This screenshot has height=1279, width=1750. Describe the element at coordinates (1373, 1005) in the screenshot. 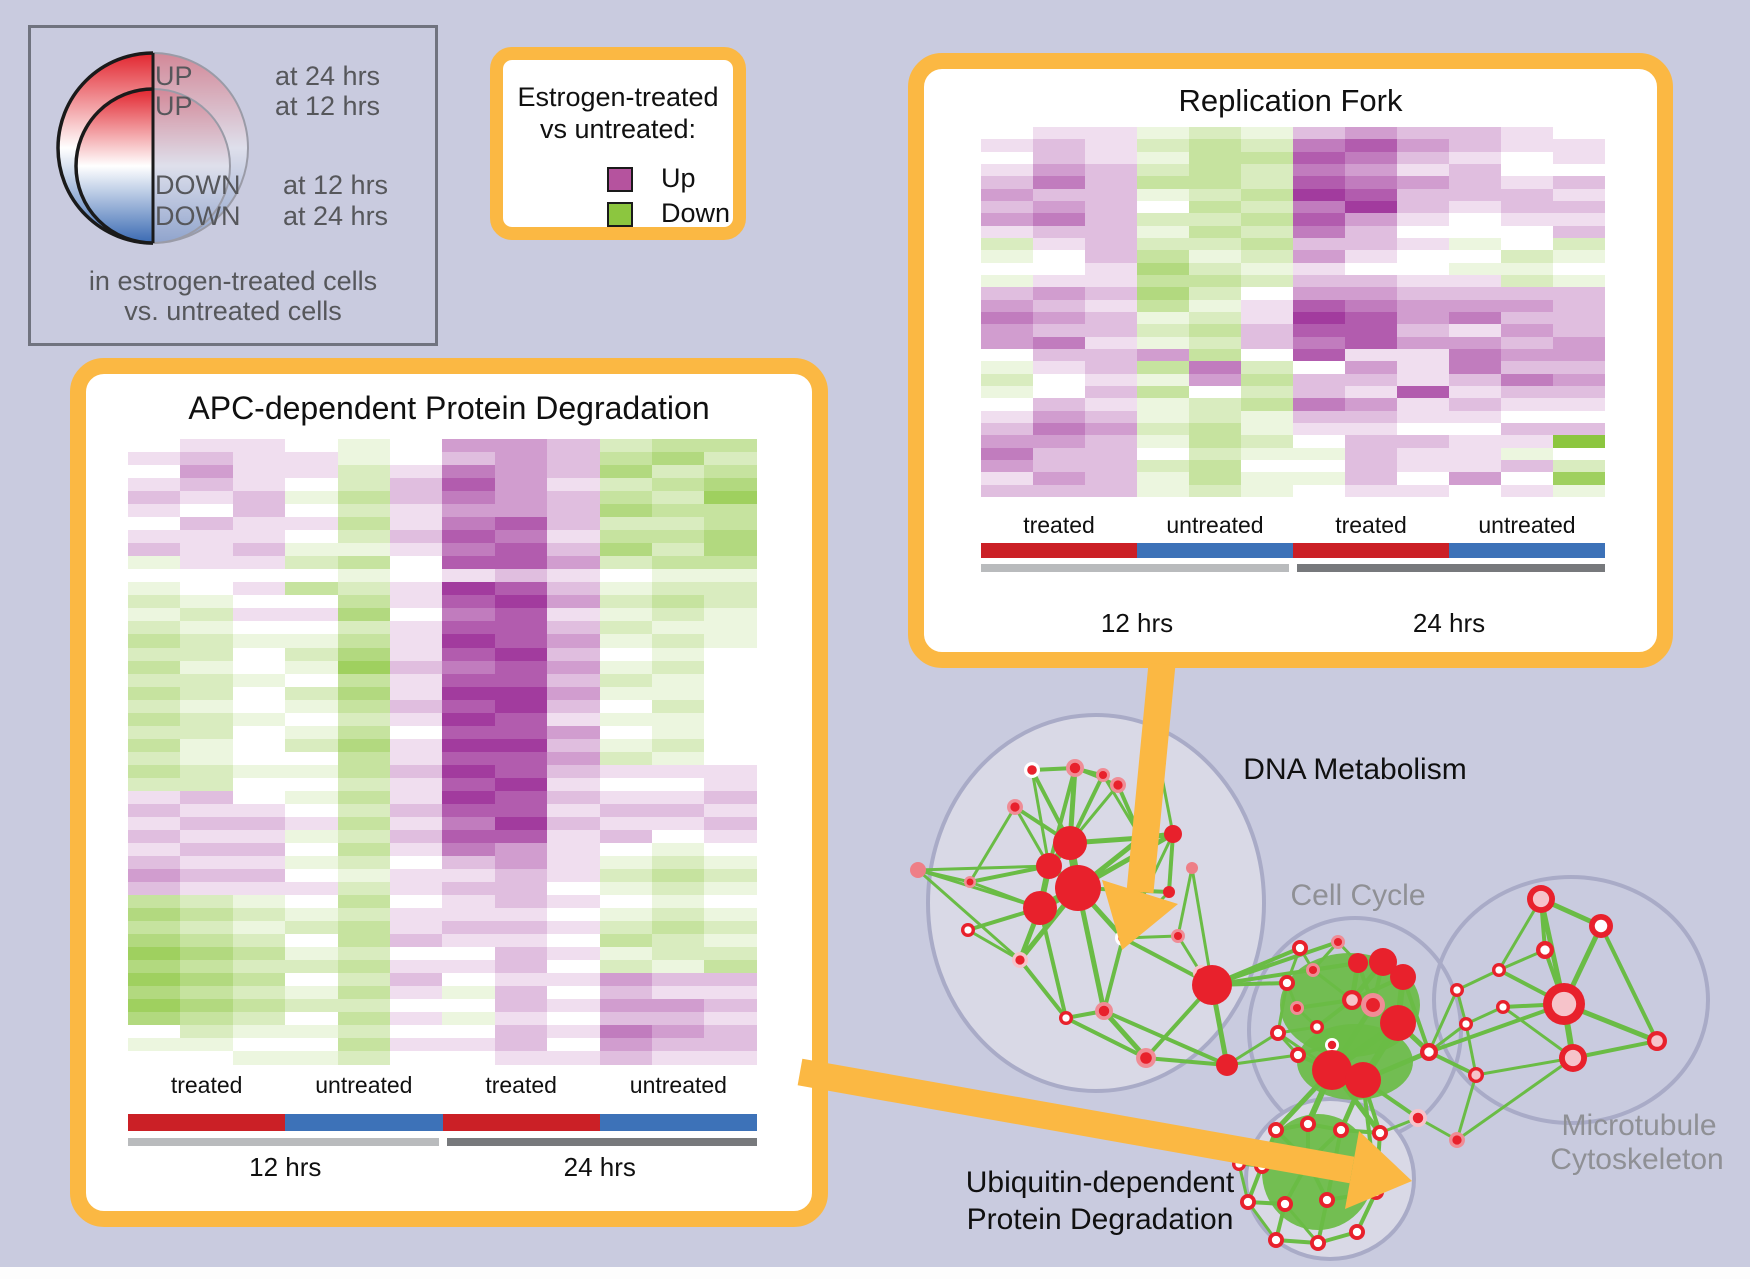

I see `network-node-c23` at that location.